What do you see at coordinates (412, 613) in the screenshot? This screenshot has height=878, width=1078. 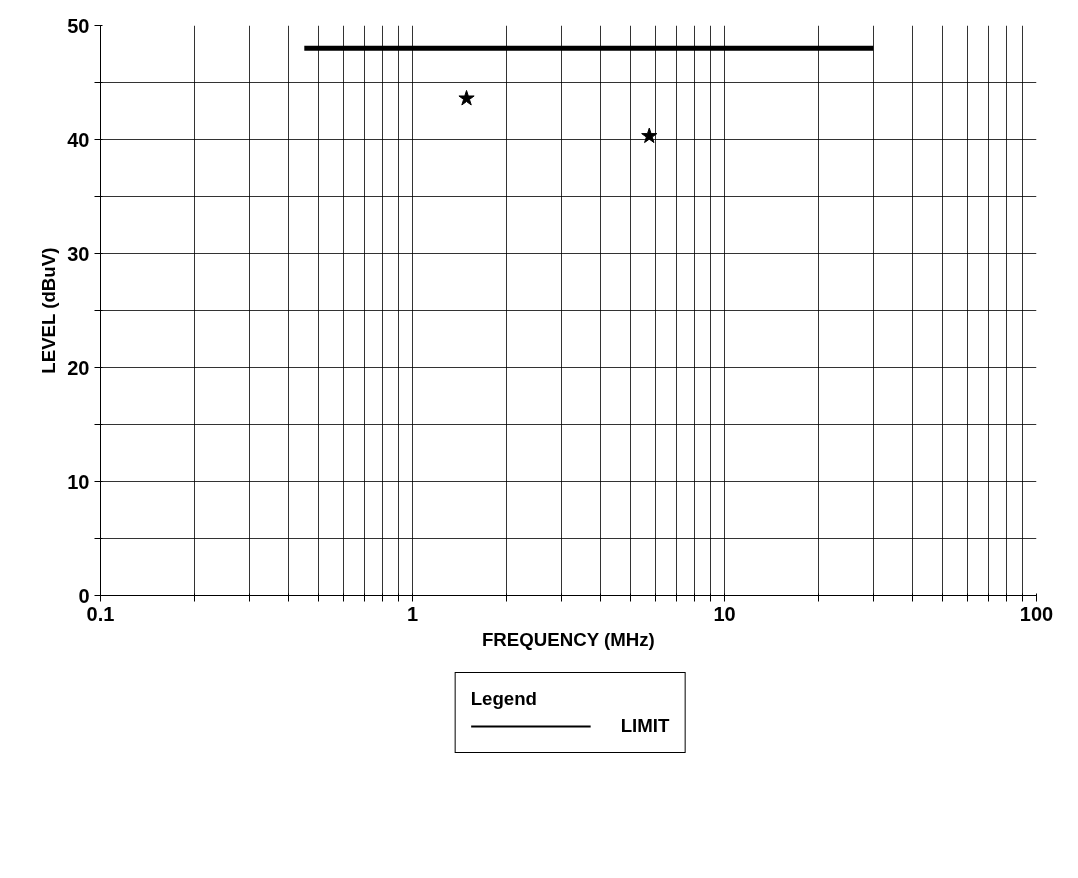 I see `x-tick-label: 1` at bounding box center [412, 613].